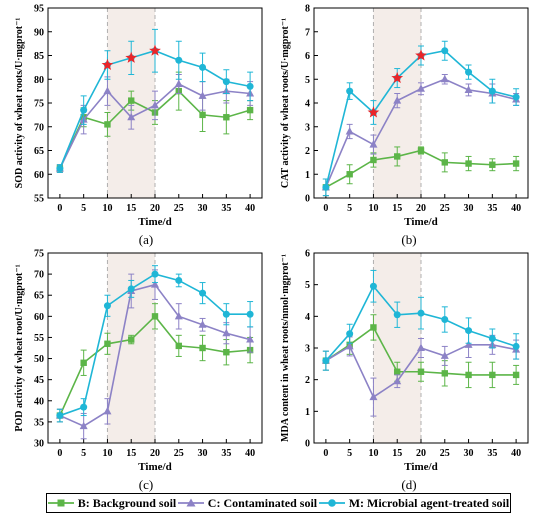 This screenshot has width=550, height=518. Describe the element at coordinates (39, 32) in the screenshot. I see `y-tick-label: 90` at that location.